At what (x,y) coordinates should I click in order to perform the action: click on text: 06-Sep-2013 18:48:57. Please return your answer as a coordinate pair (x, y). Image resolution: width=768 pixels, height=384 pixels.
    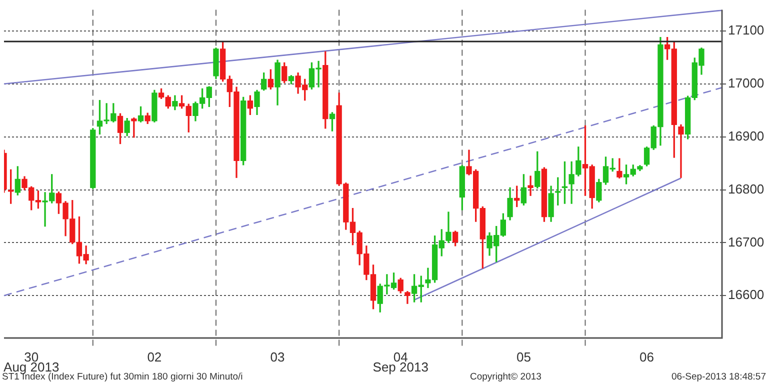
    Looking at the image, I should click on (718, 377).